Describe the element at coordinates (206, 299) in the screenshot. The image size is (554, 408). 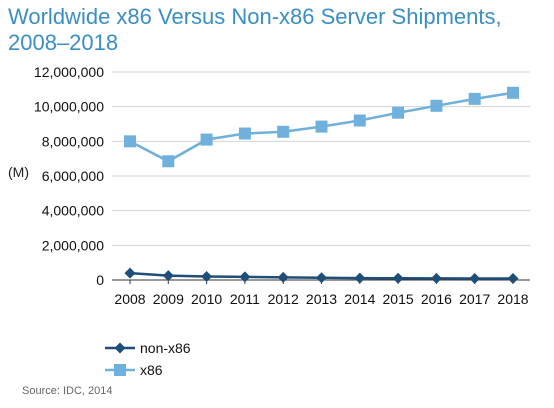
I see `x-tick-label: 2010` at that location.